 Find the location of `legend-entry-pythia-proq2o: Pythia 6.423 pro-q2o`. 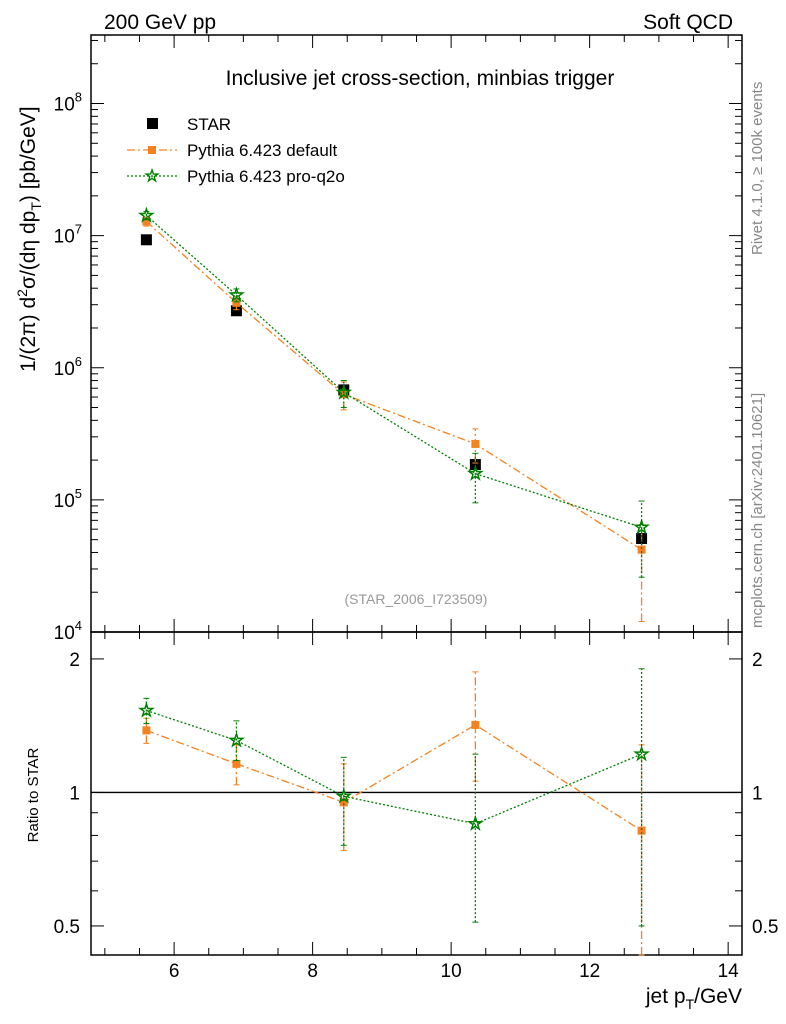

legend-entry-pythia-proq2o: Pythia 6.423 pro-q2o is located at coordinates (236, 176).